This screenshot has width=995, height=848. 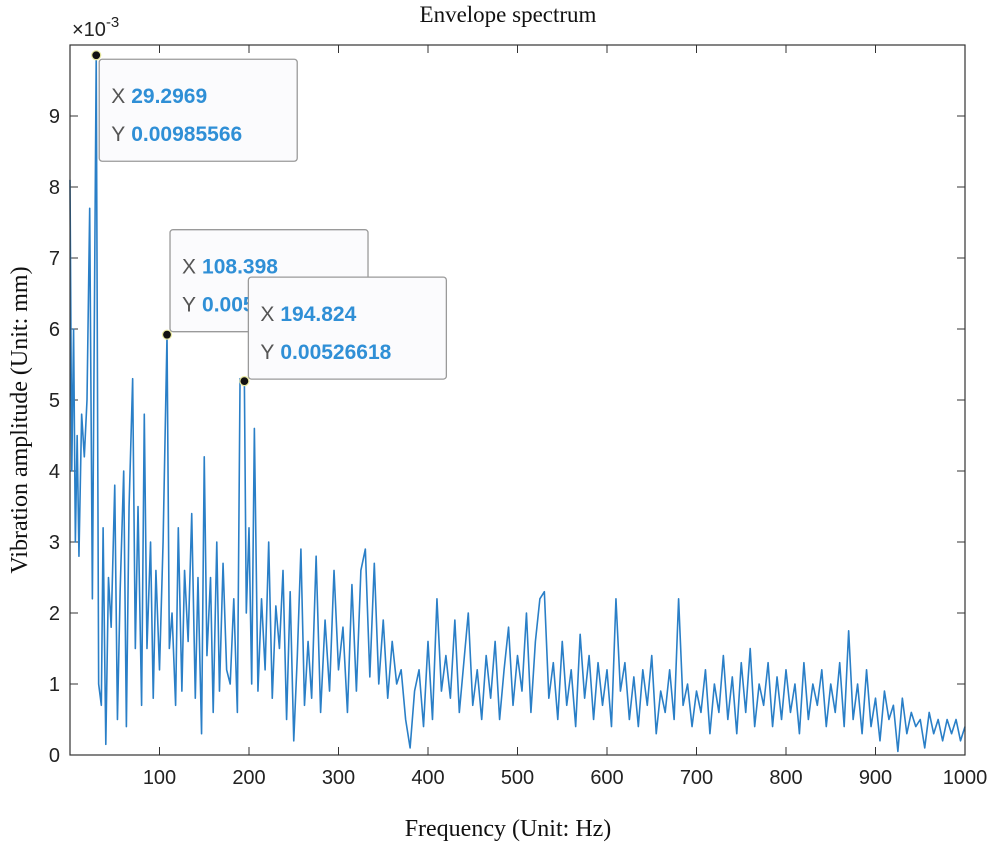 I want to click on x-tick-label: 900, so click(x=875, y=778).